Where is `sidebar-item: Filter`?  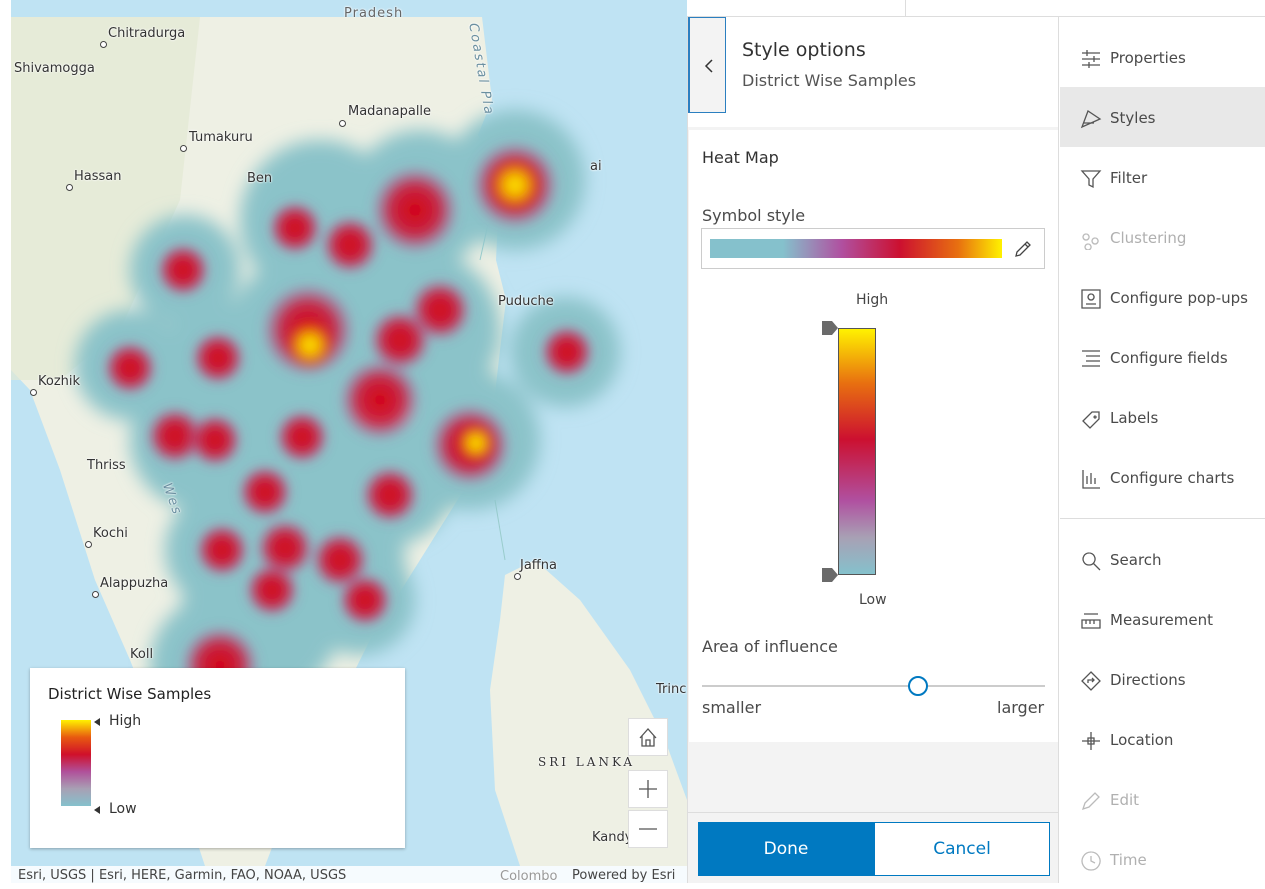 sidebar-item: Filter is located at coordinates (1162, 177).